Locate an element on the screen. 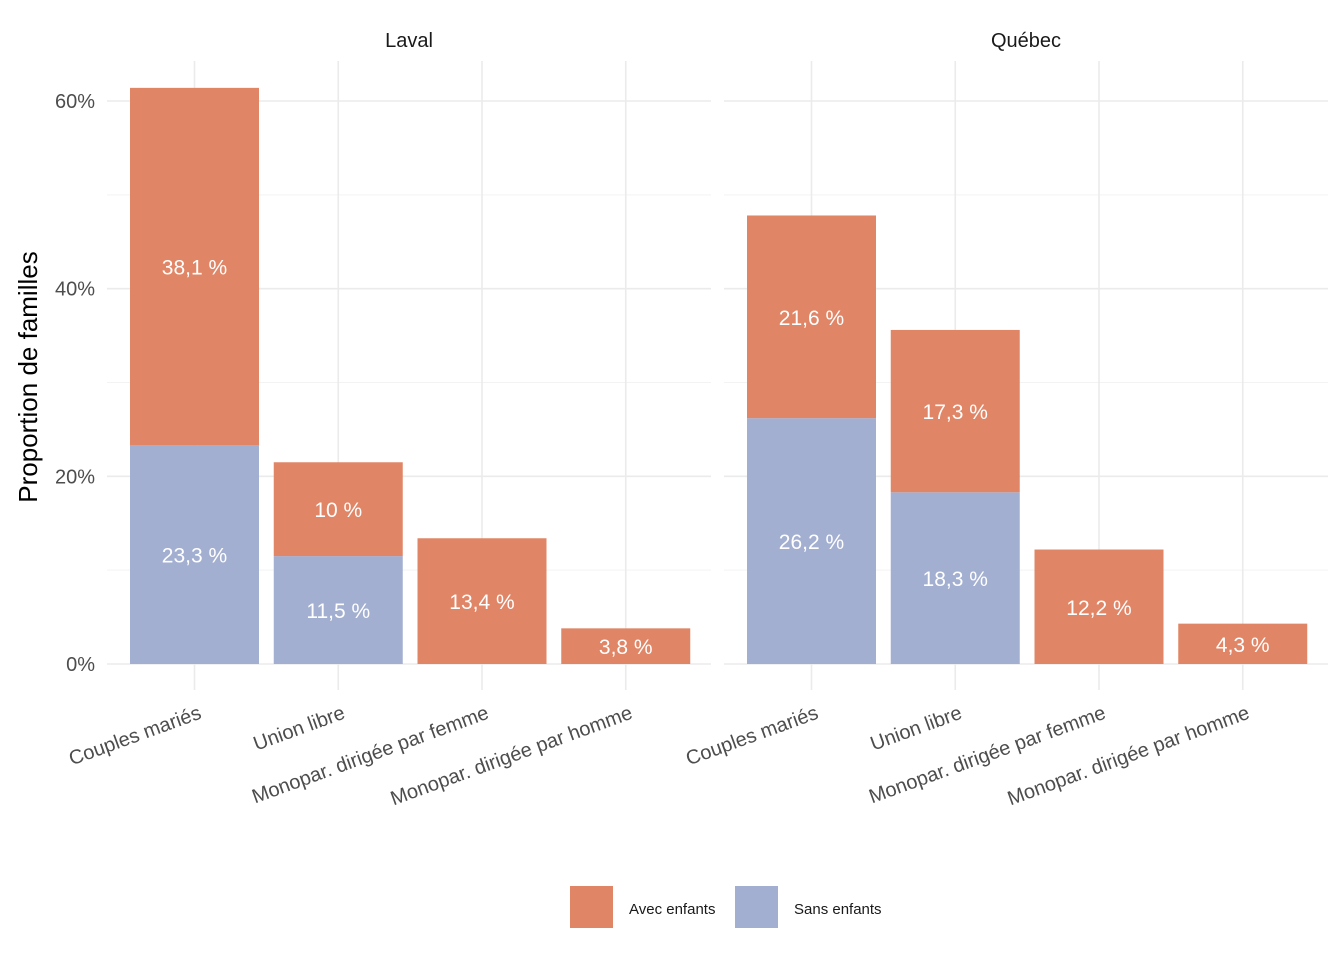 The width and height of the screenshot is (1344, 960). bar-value-label: 17,3 % is located at coordinates (955, 412).